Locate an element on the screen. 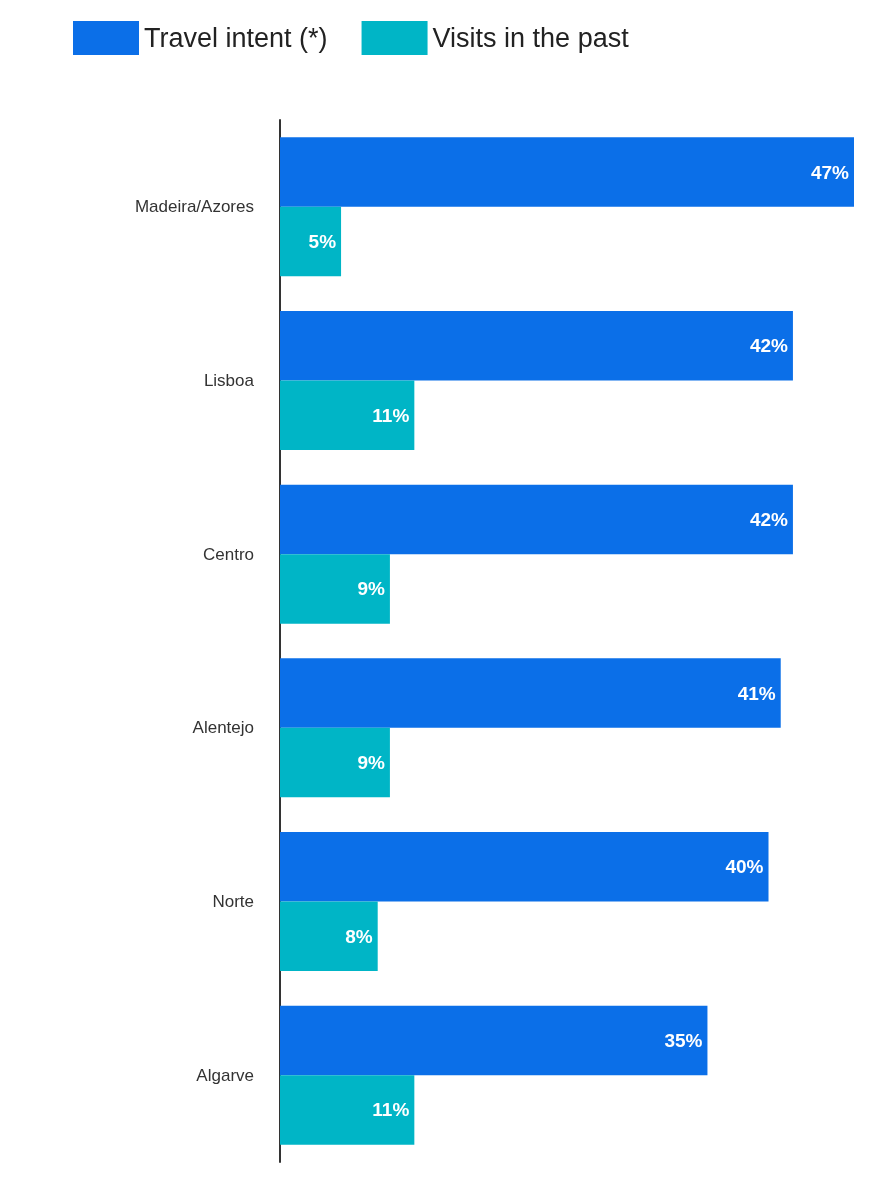 Image resolution: width=874 pixels, height=1200 pixels. y-tick-label: Algarve is located at coordinates (225, 1075).